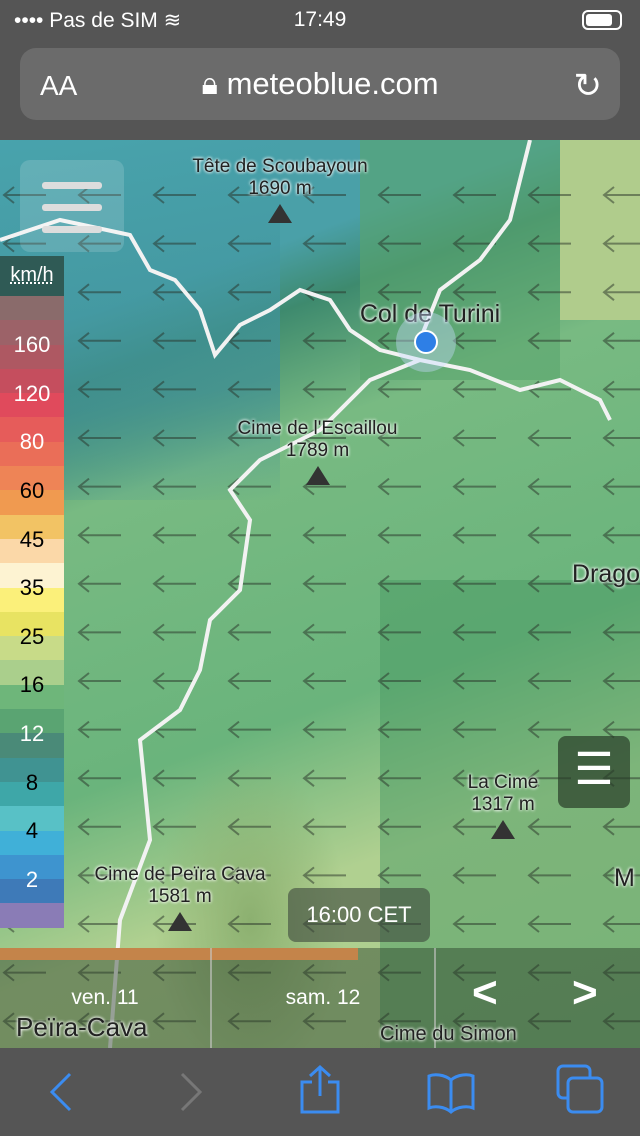  What do you see at coordinates (32, 685) in the screenshot?
I see `legend-row: 16` at bounding box center [32, 685].